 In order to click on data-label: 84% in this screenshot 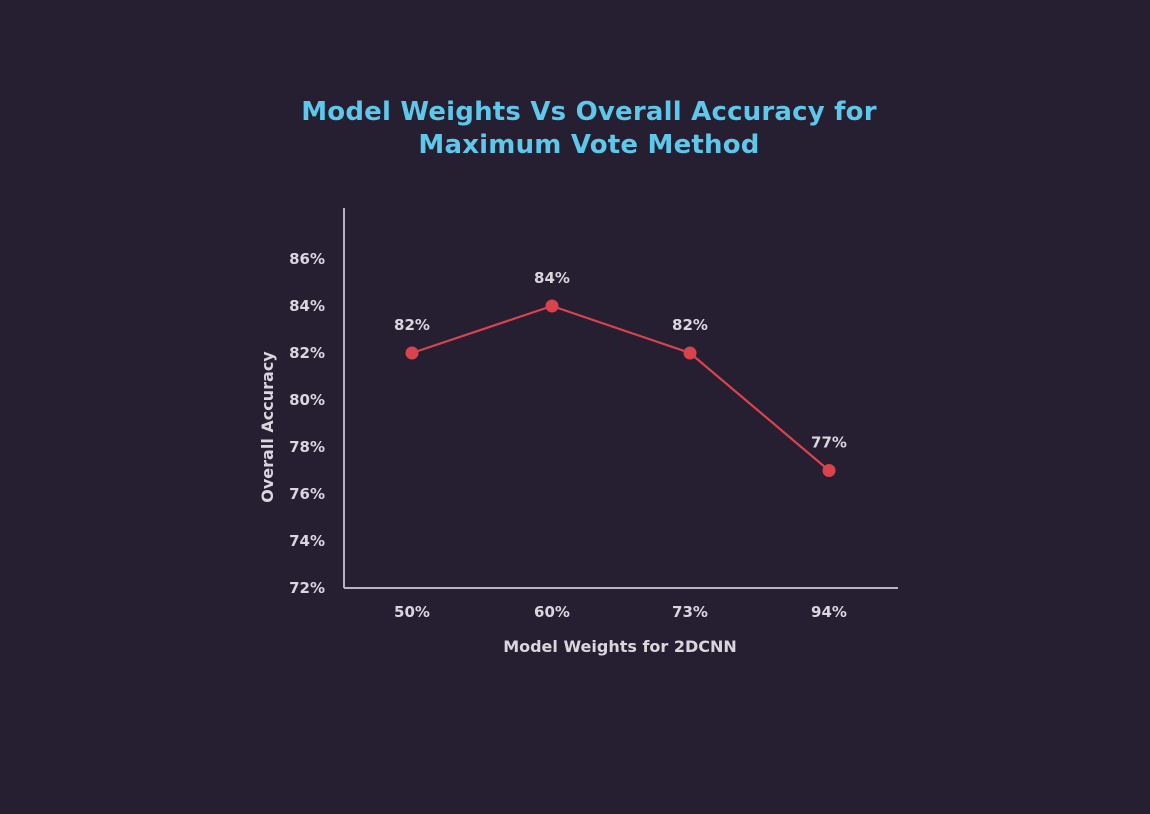, I will do `click(552, 278)`.